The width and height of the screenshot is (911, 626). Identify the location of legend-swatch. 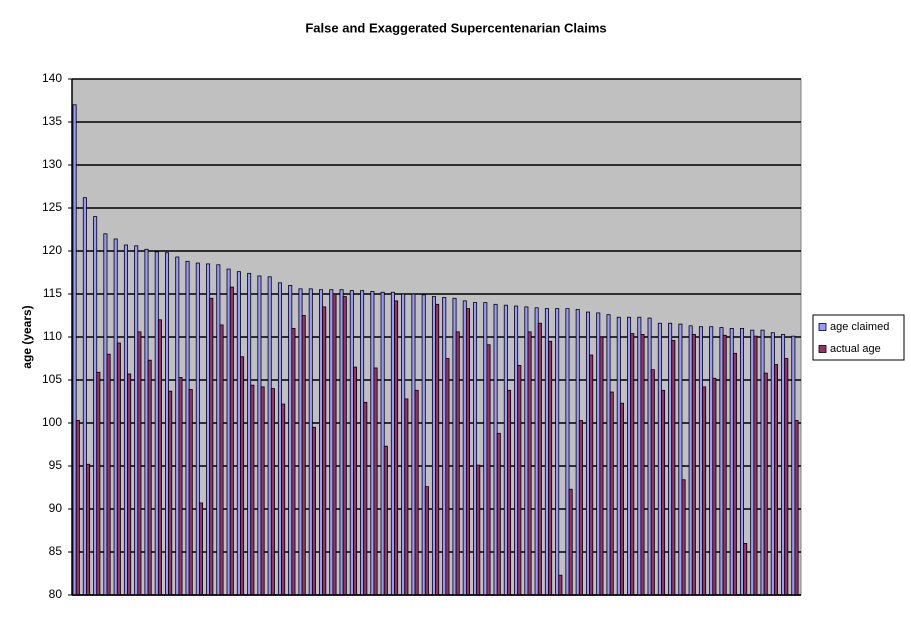
(822, 327).